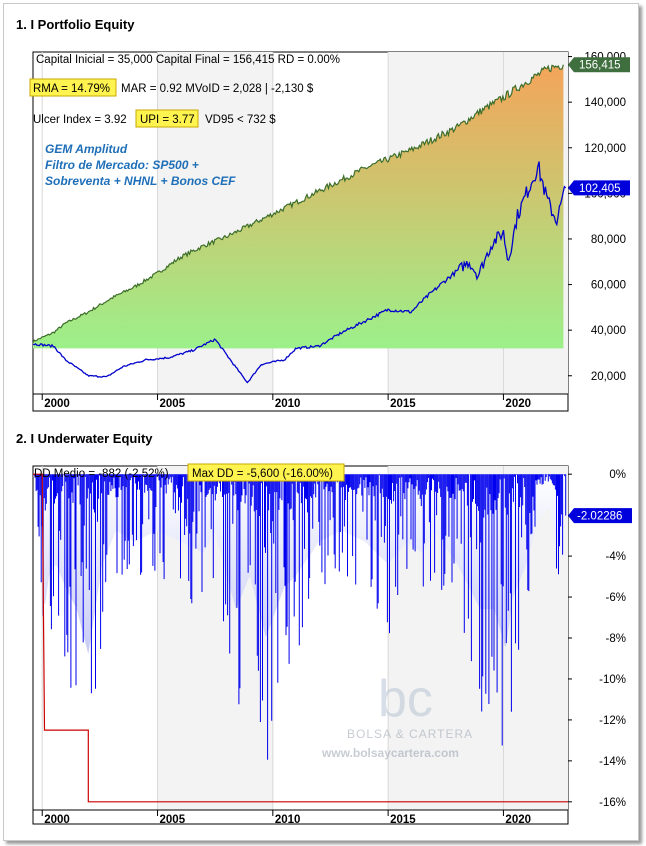 The height and width of the screenshot is (846, 646). Describe the element at coordinates (84, 438) in the screenshot. I see `bottom-panel-title: 2. I Underwater Equity` at that location.